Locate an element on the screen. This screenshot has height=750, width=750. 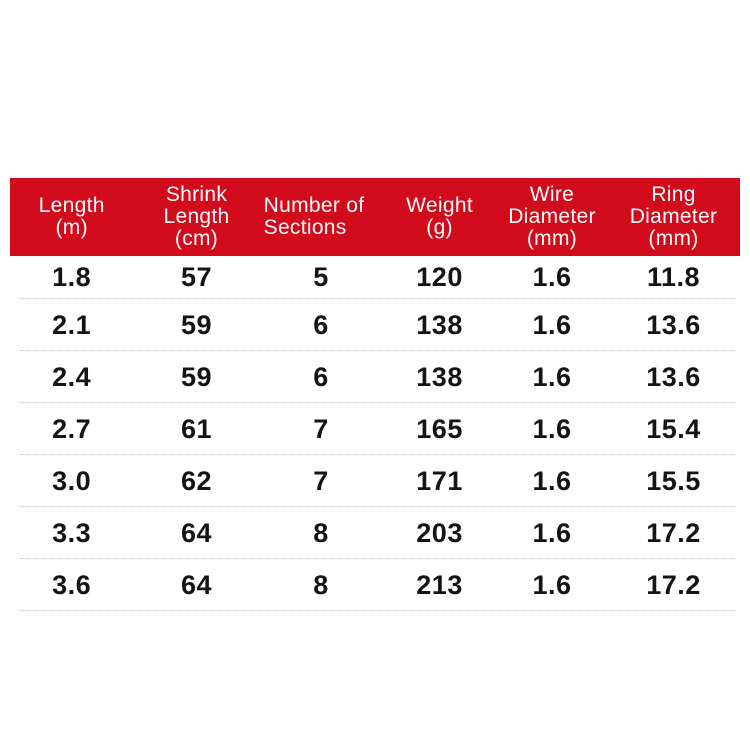
table-cell: 15.4 is located at coordinates (673, 428).